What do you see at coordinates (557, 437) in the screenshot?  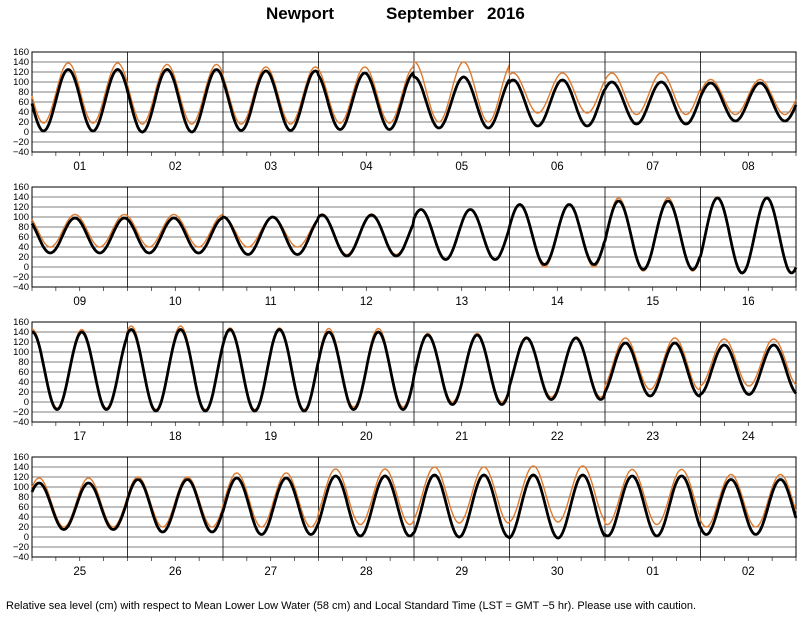 I see `day-label: 22` at bounding box center [557, 437].